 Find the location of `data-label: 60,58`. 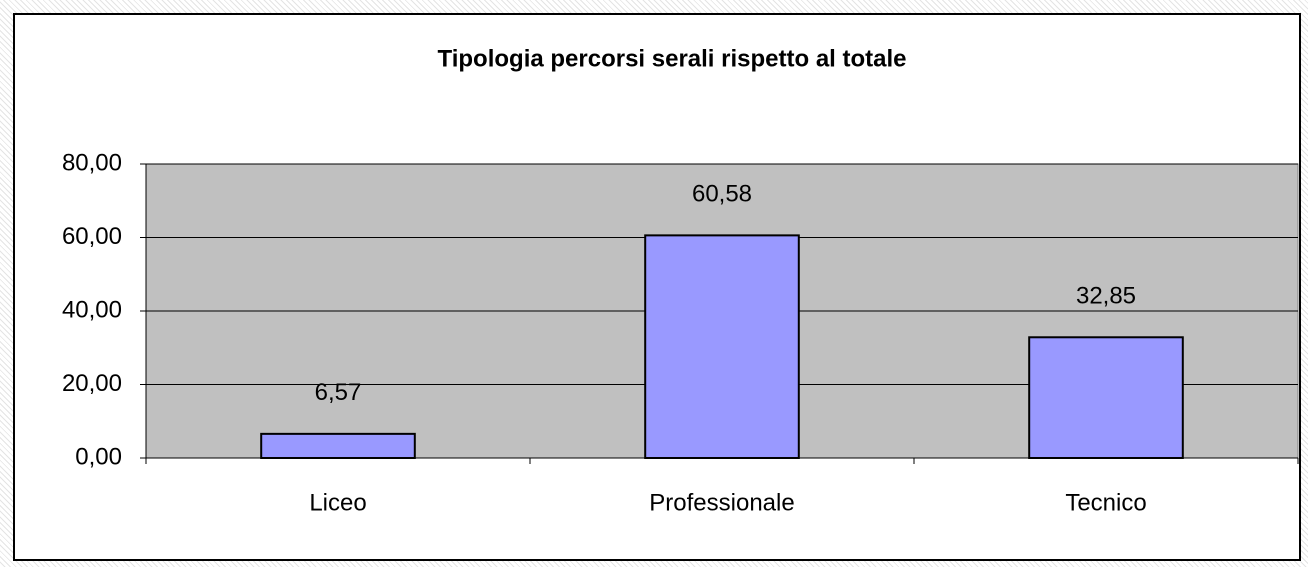

data-label: 60,58 is located at coordinates (722, 194).